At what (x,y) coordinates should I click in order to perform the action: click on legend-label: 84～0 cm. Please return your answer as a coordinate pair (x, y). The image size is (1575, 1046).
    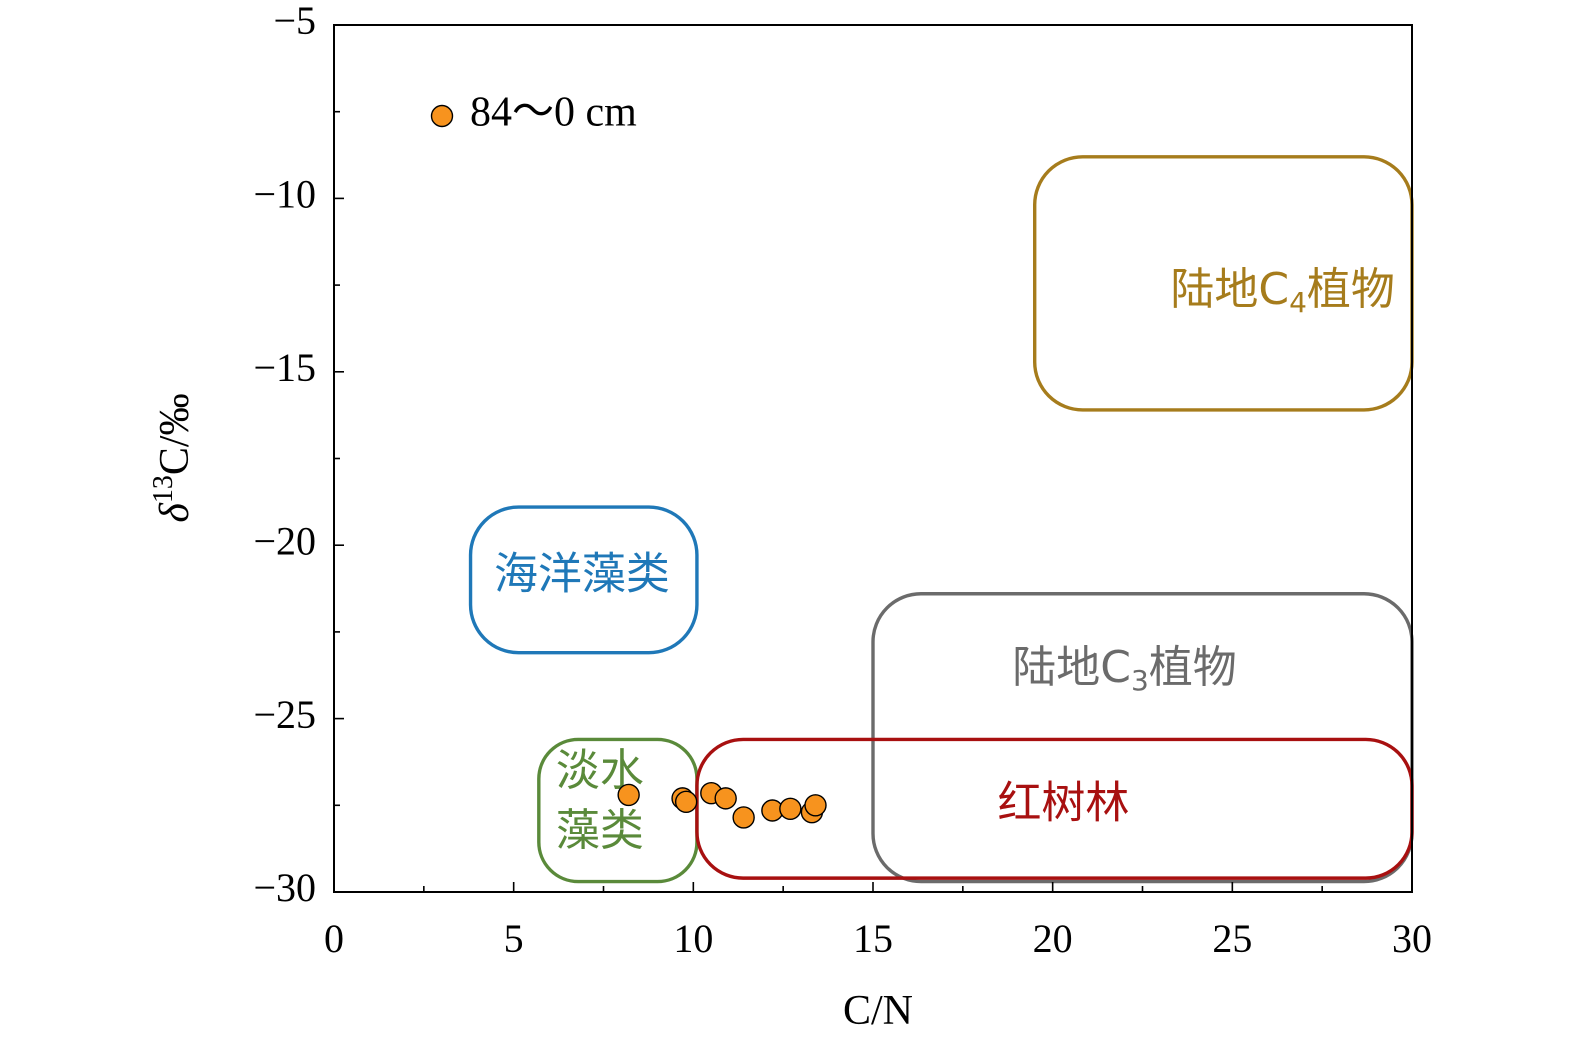
    Looking at the image, I should click on (553, 113).